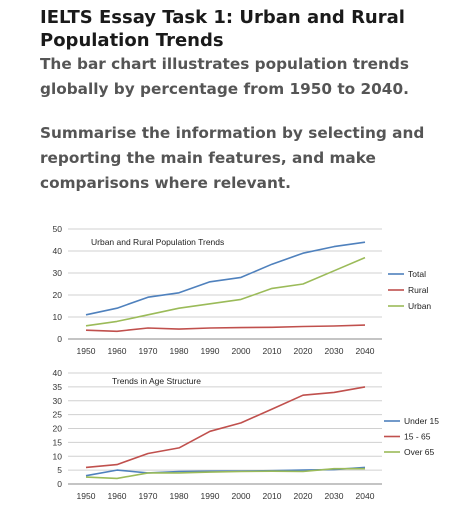 This screenshot has width=460, height=512. Describe the element at coordinates (58, 429) in the screenshot. I see `chart2-ytick-label: 20` at that location.